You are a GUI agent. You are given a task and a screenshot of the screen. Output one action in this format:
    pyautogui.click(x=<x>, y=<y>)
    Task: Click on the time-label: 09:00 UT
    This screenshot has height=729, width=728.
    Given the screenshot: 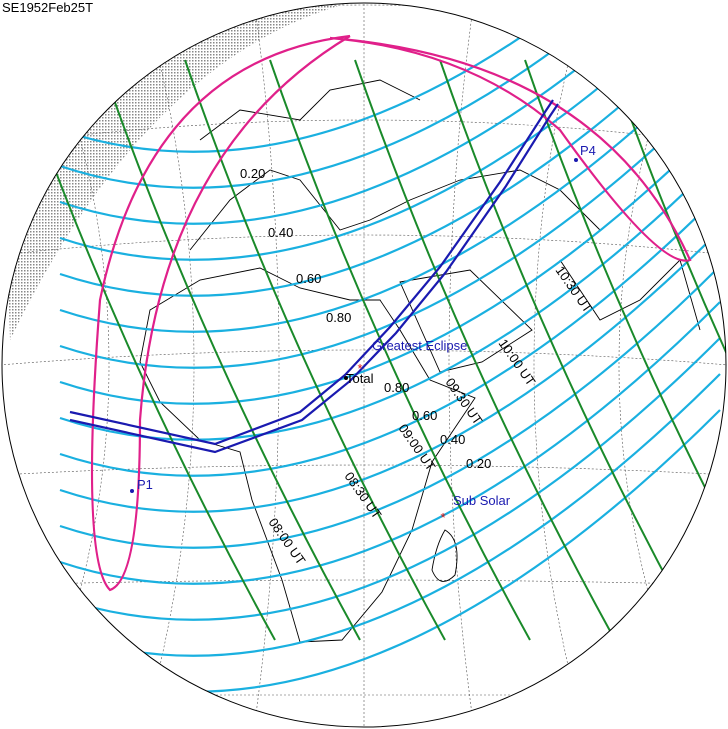 What is the action you would take?
    pyautogui.click(x=417, y=447)
    